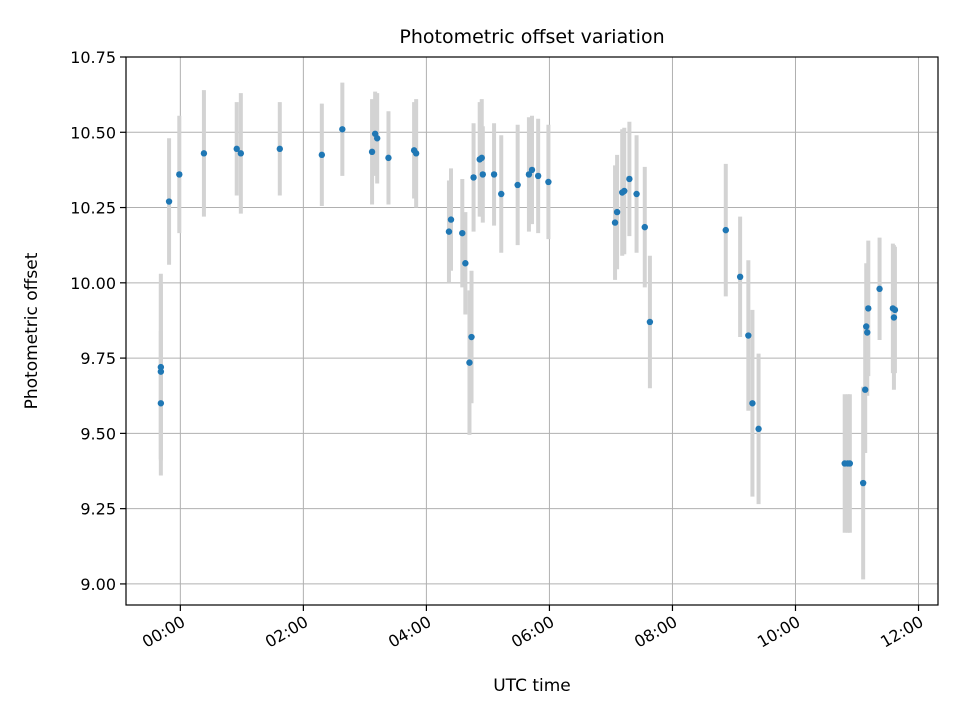  Describe the element at coordinates (93, 208) in the screenshot. I see `y-tick-label: 10.25` at that location.